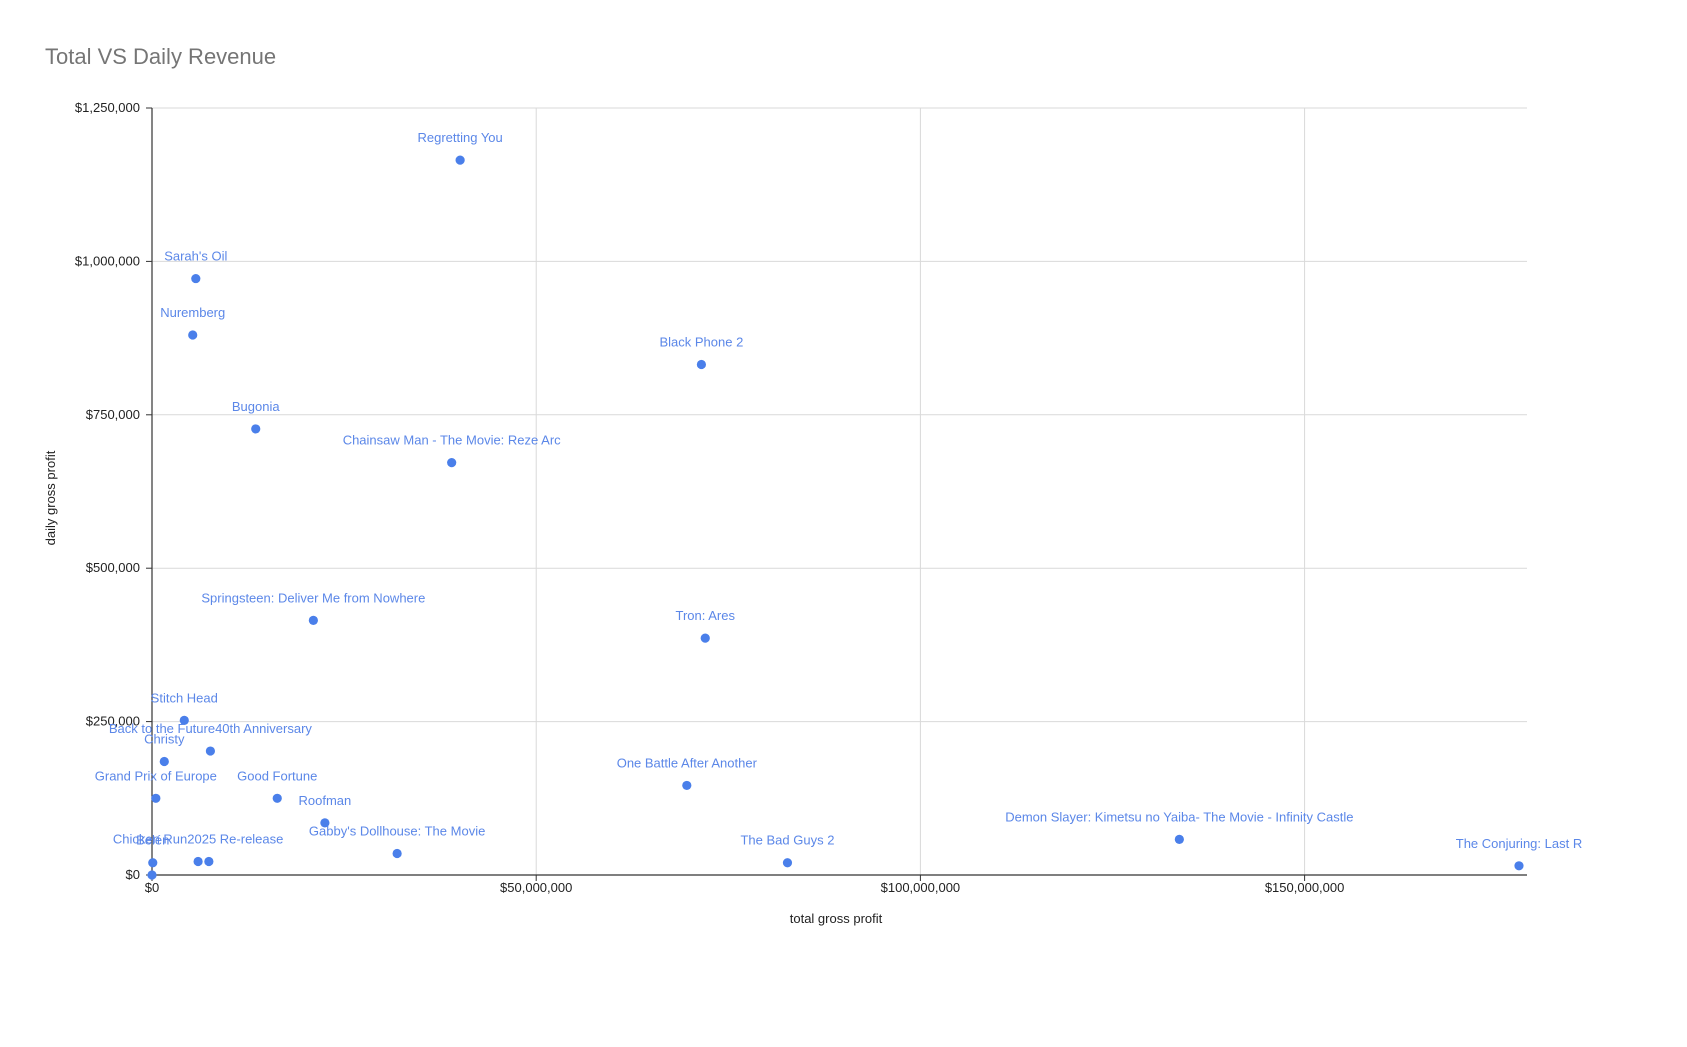  What do you see at coordinates (50, 497) in the screenshot?
I see `y-axis-title: daily gross profit` at bounding box center [50, 497].